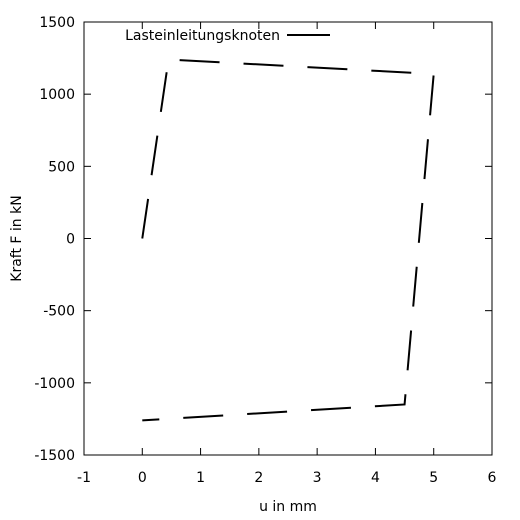 The image size is (520, 520). What do you see at coordinates (317, 478) in the screenshot?
I see `x-tick-label: 3` at bounding box center [317, 478].